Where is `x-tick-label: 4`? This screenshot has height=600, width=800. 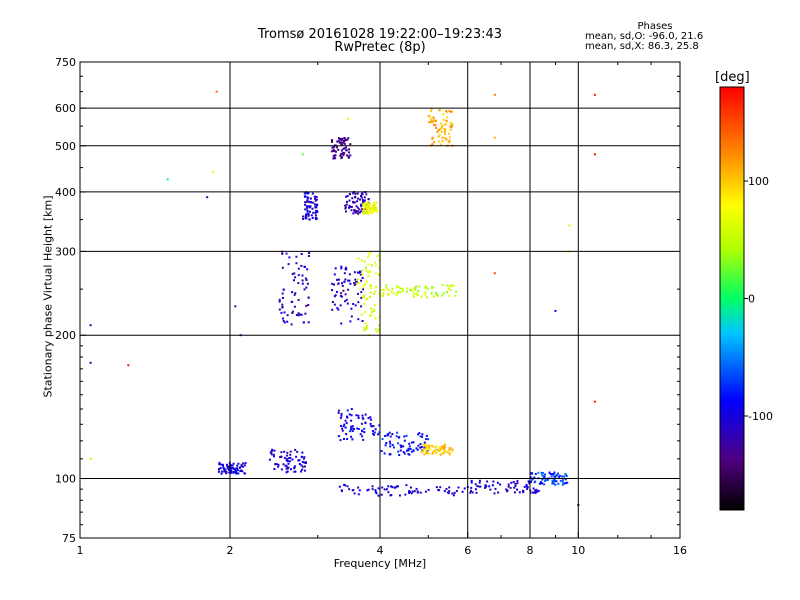
x-tick-label: 4 is located at coordinates (380, 550).